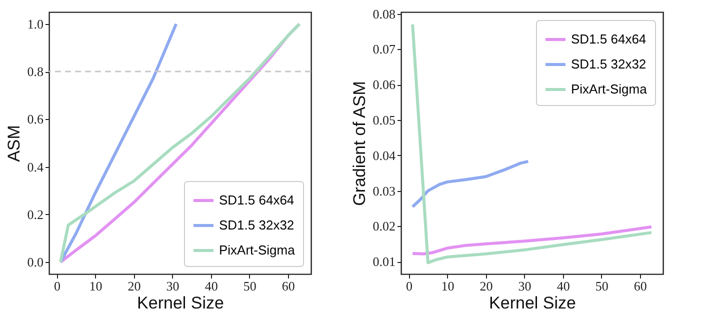  What do you see at coordinates (35, 262) in the screenshot?
I see `y-tick-label: 0.0` at bounding box center [35, 262].